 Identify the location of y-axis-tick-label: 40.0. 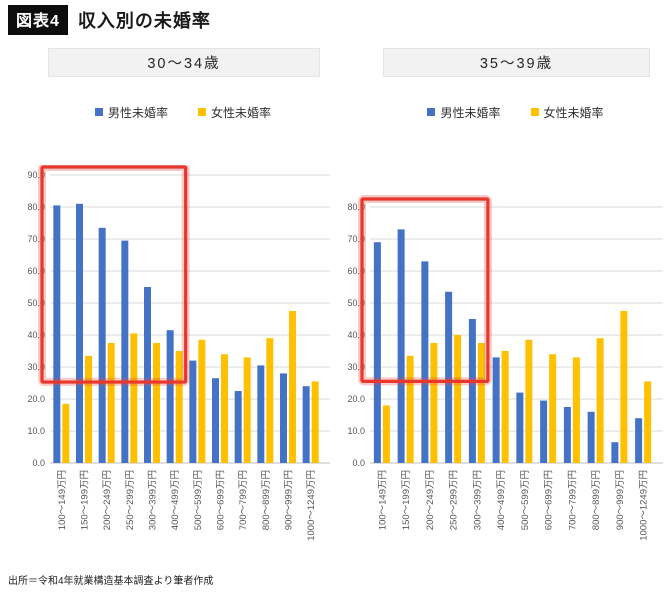
(356, 335).